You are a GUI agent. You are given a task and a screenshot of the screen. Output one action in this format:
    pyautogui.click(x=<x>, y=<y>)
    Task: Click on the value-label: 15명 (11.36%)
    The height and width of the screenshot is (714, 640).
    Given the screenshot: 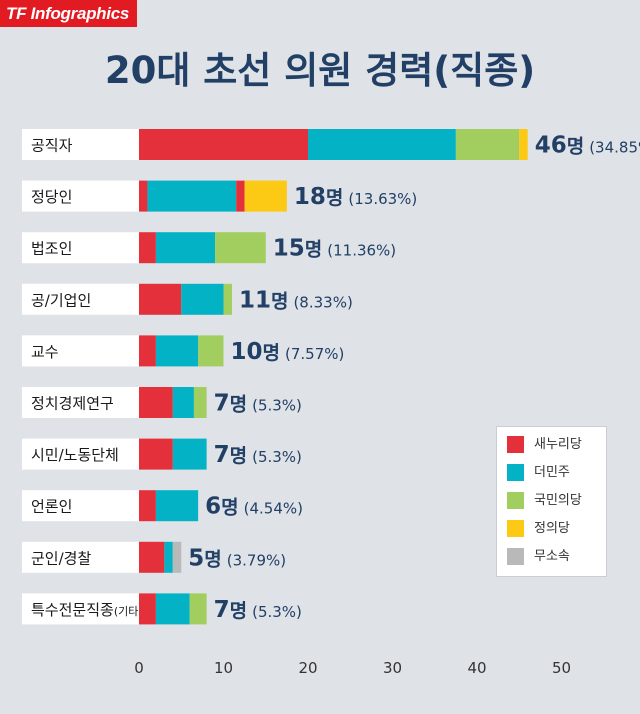 What is the action you would take?
    pyautogui.click(x=334, y=249)
    